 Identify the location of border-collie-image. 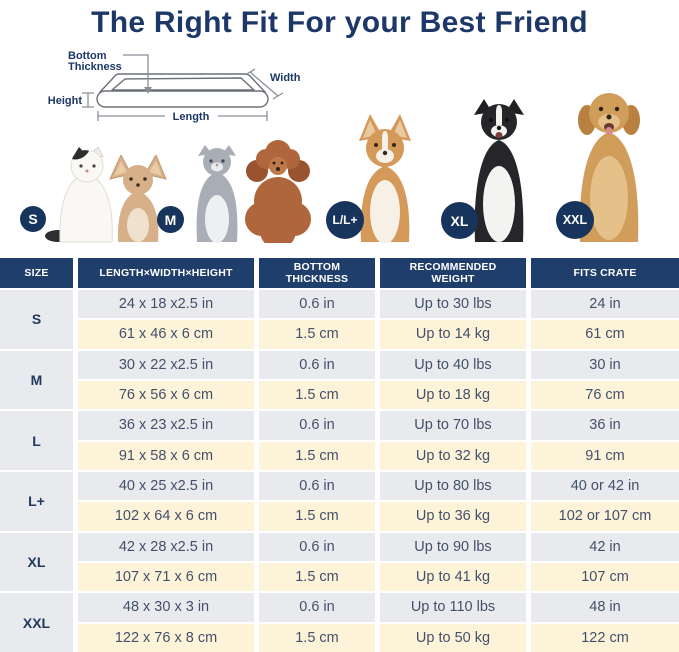
(499, 170).